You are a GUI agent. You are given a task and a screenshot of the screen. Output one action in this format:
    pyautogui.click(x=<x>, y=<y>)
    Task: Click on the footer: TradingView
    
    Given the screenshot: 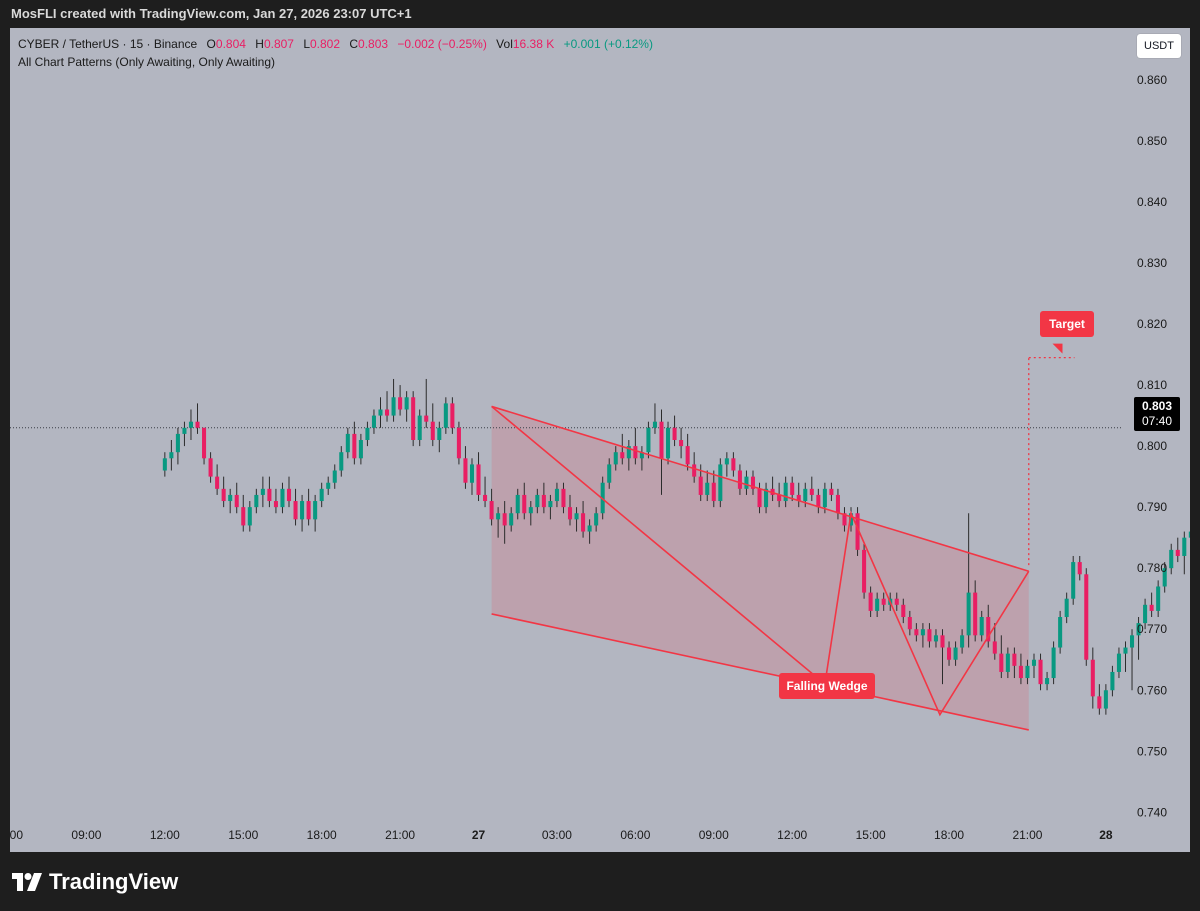 What is the action you would take?
    pyautogui.click(x=600, y=881)
    